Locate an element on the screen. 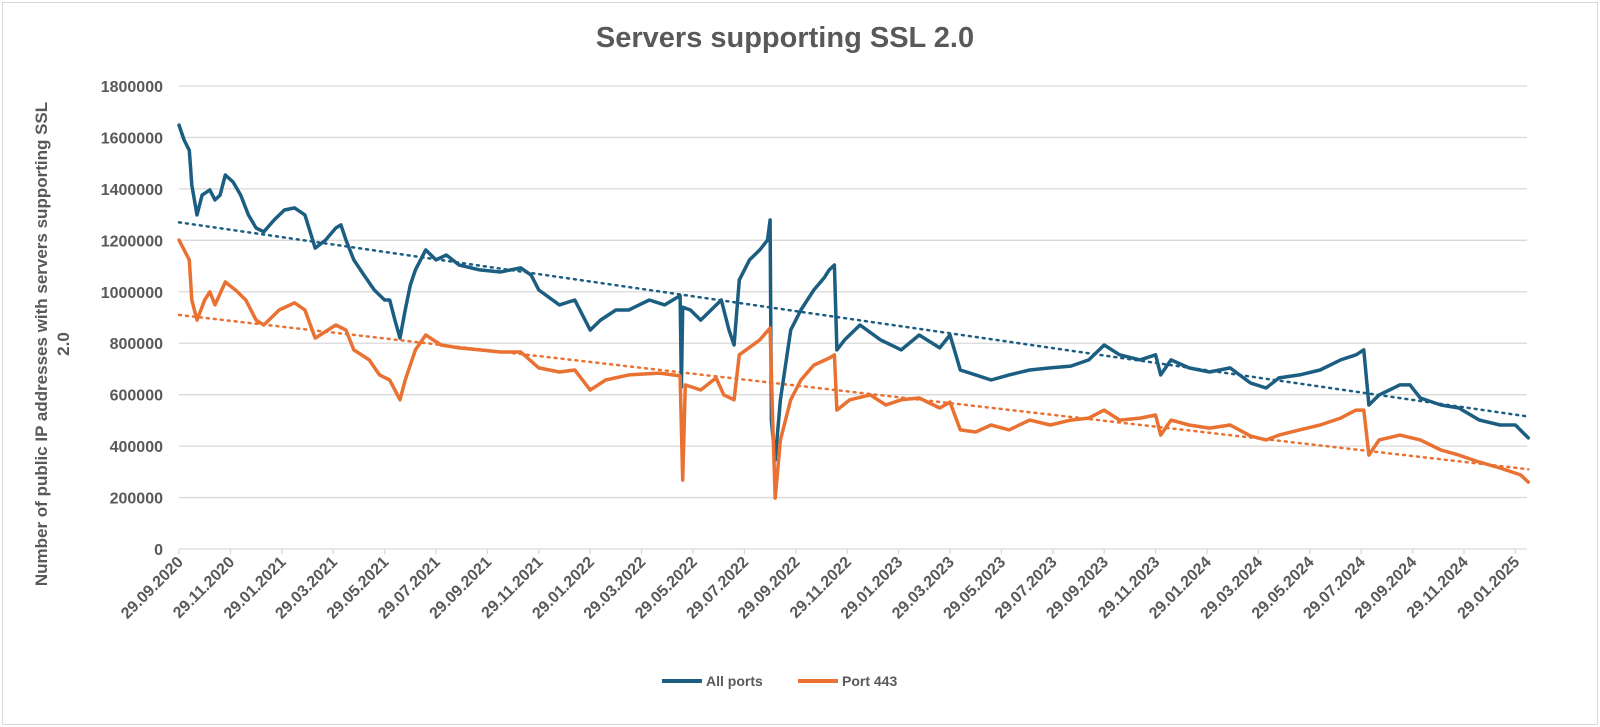  legend-label-all-ports: All ports is located at coordinates (734, 681).